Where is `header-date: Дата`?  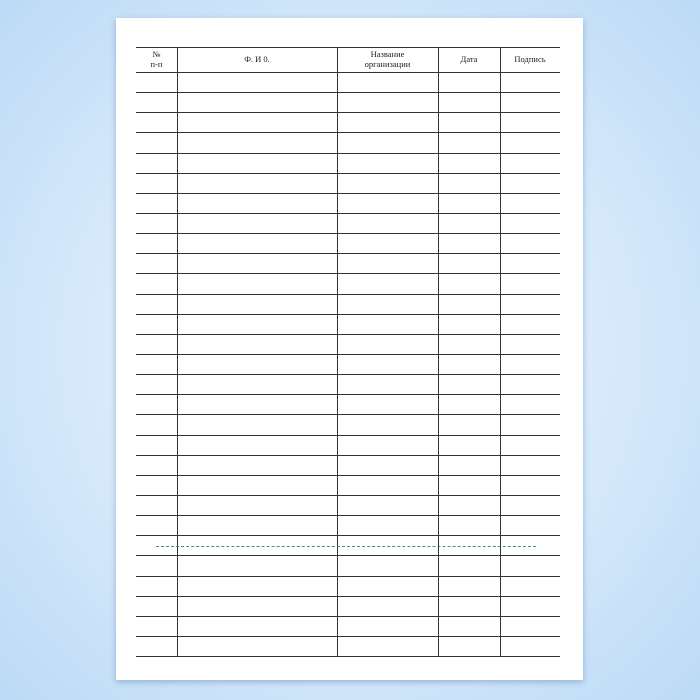
header-date: Дата is located at coordinates (469, 58).